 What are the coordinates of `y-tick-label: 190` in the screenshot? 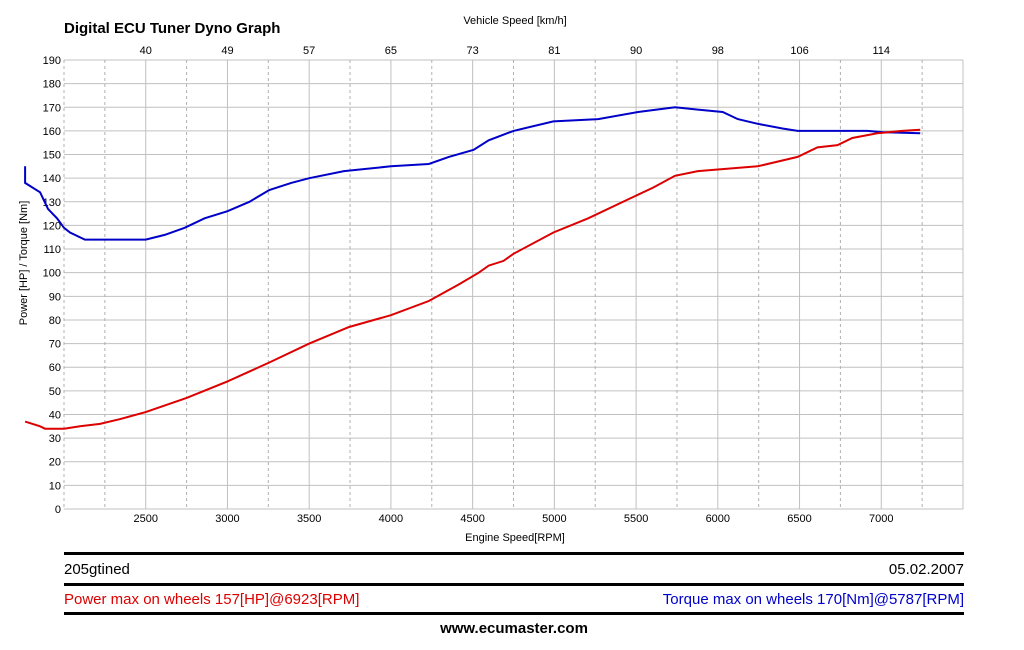 It's located at (52, 61).